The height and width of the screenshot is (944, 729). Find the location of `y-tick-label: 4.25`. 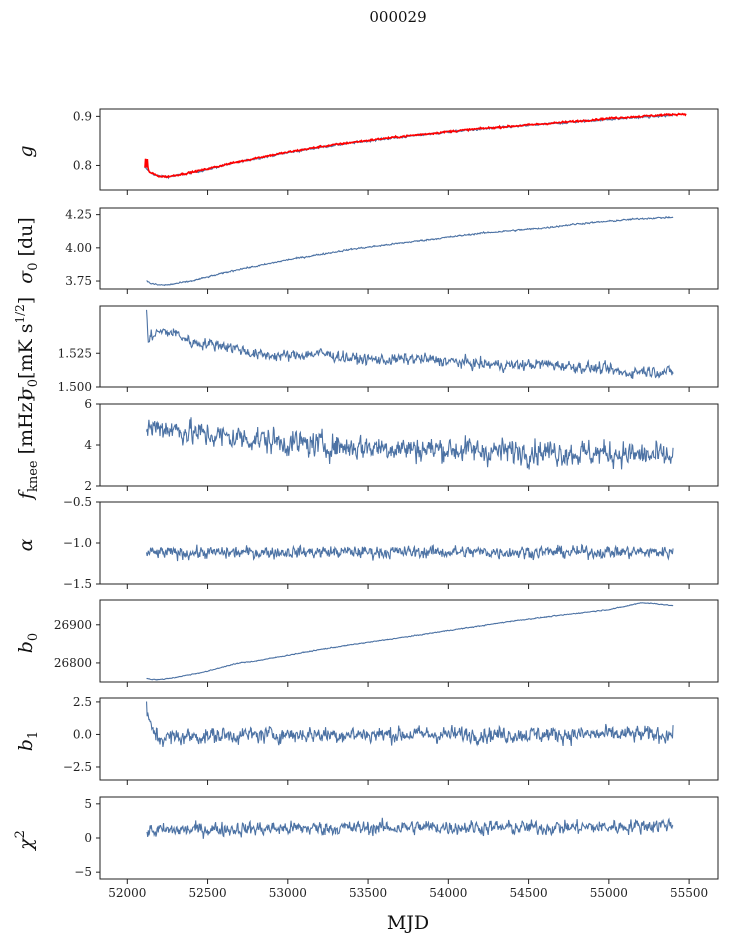

y-tick-label: 4.25 is located at coordinates (78, 215).